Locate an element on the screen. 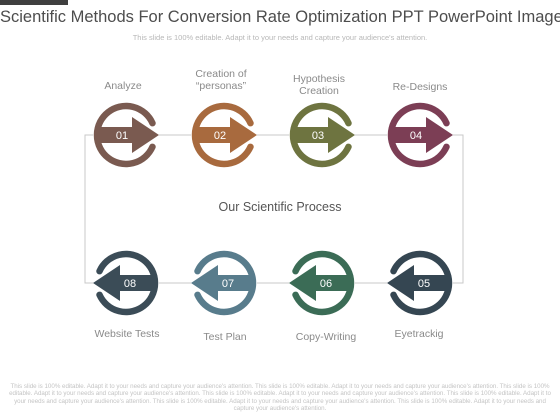 The height and width of the screenshot is (420, 560). step-number-04: 04 is located at coordinates (416, 136).